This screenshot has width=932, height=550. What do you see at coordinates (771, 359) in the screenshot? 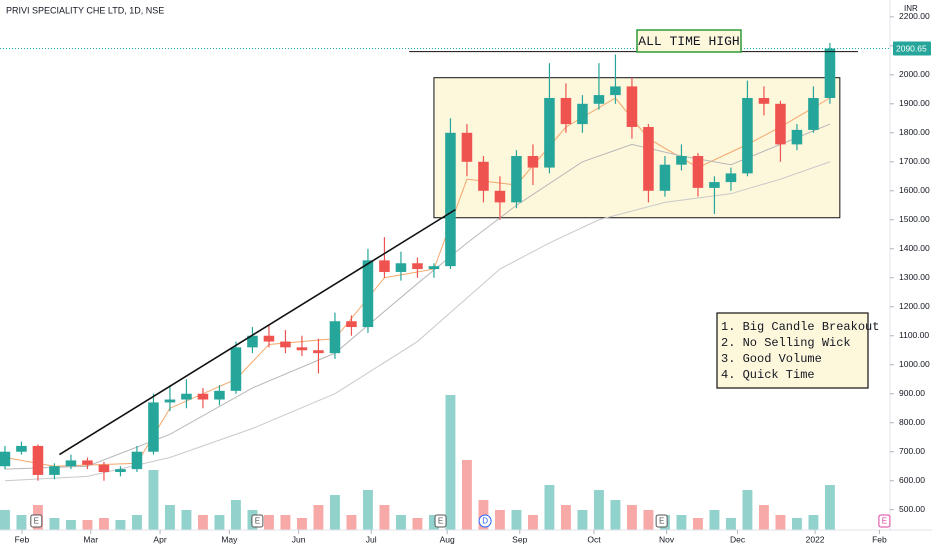
I see `note-line: 3. Good Volume` at bounding box center [771, 359].